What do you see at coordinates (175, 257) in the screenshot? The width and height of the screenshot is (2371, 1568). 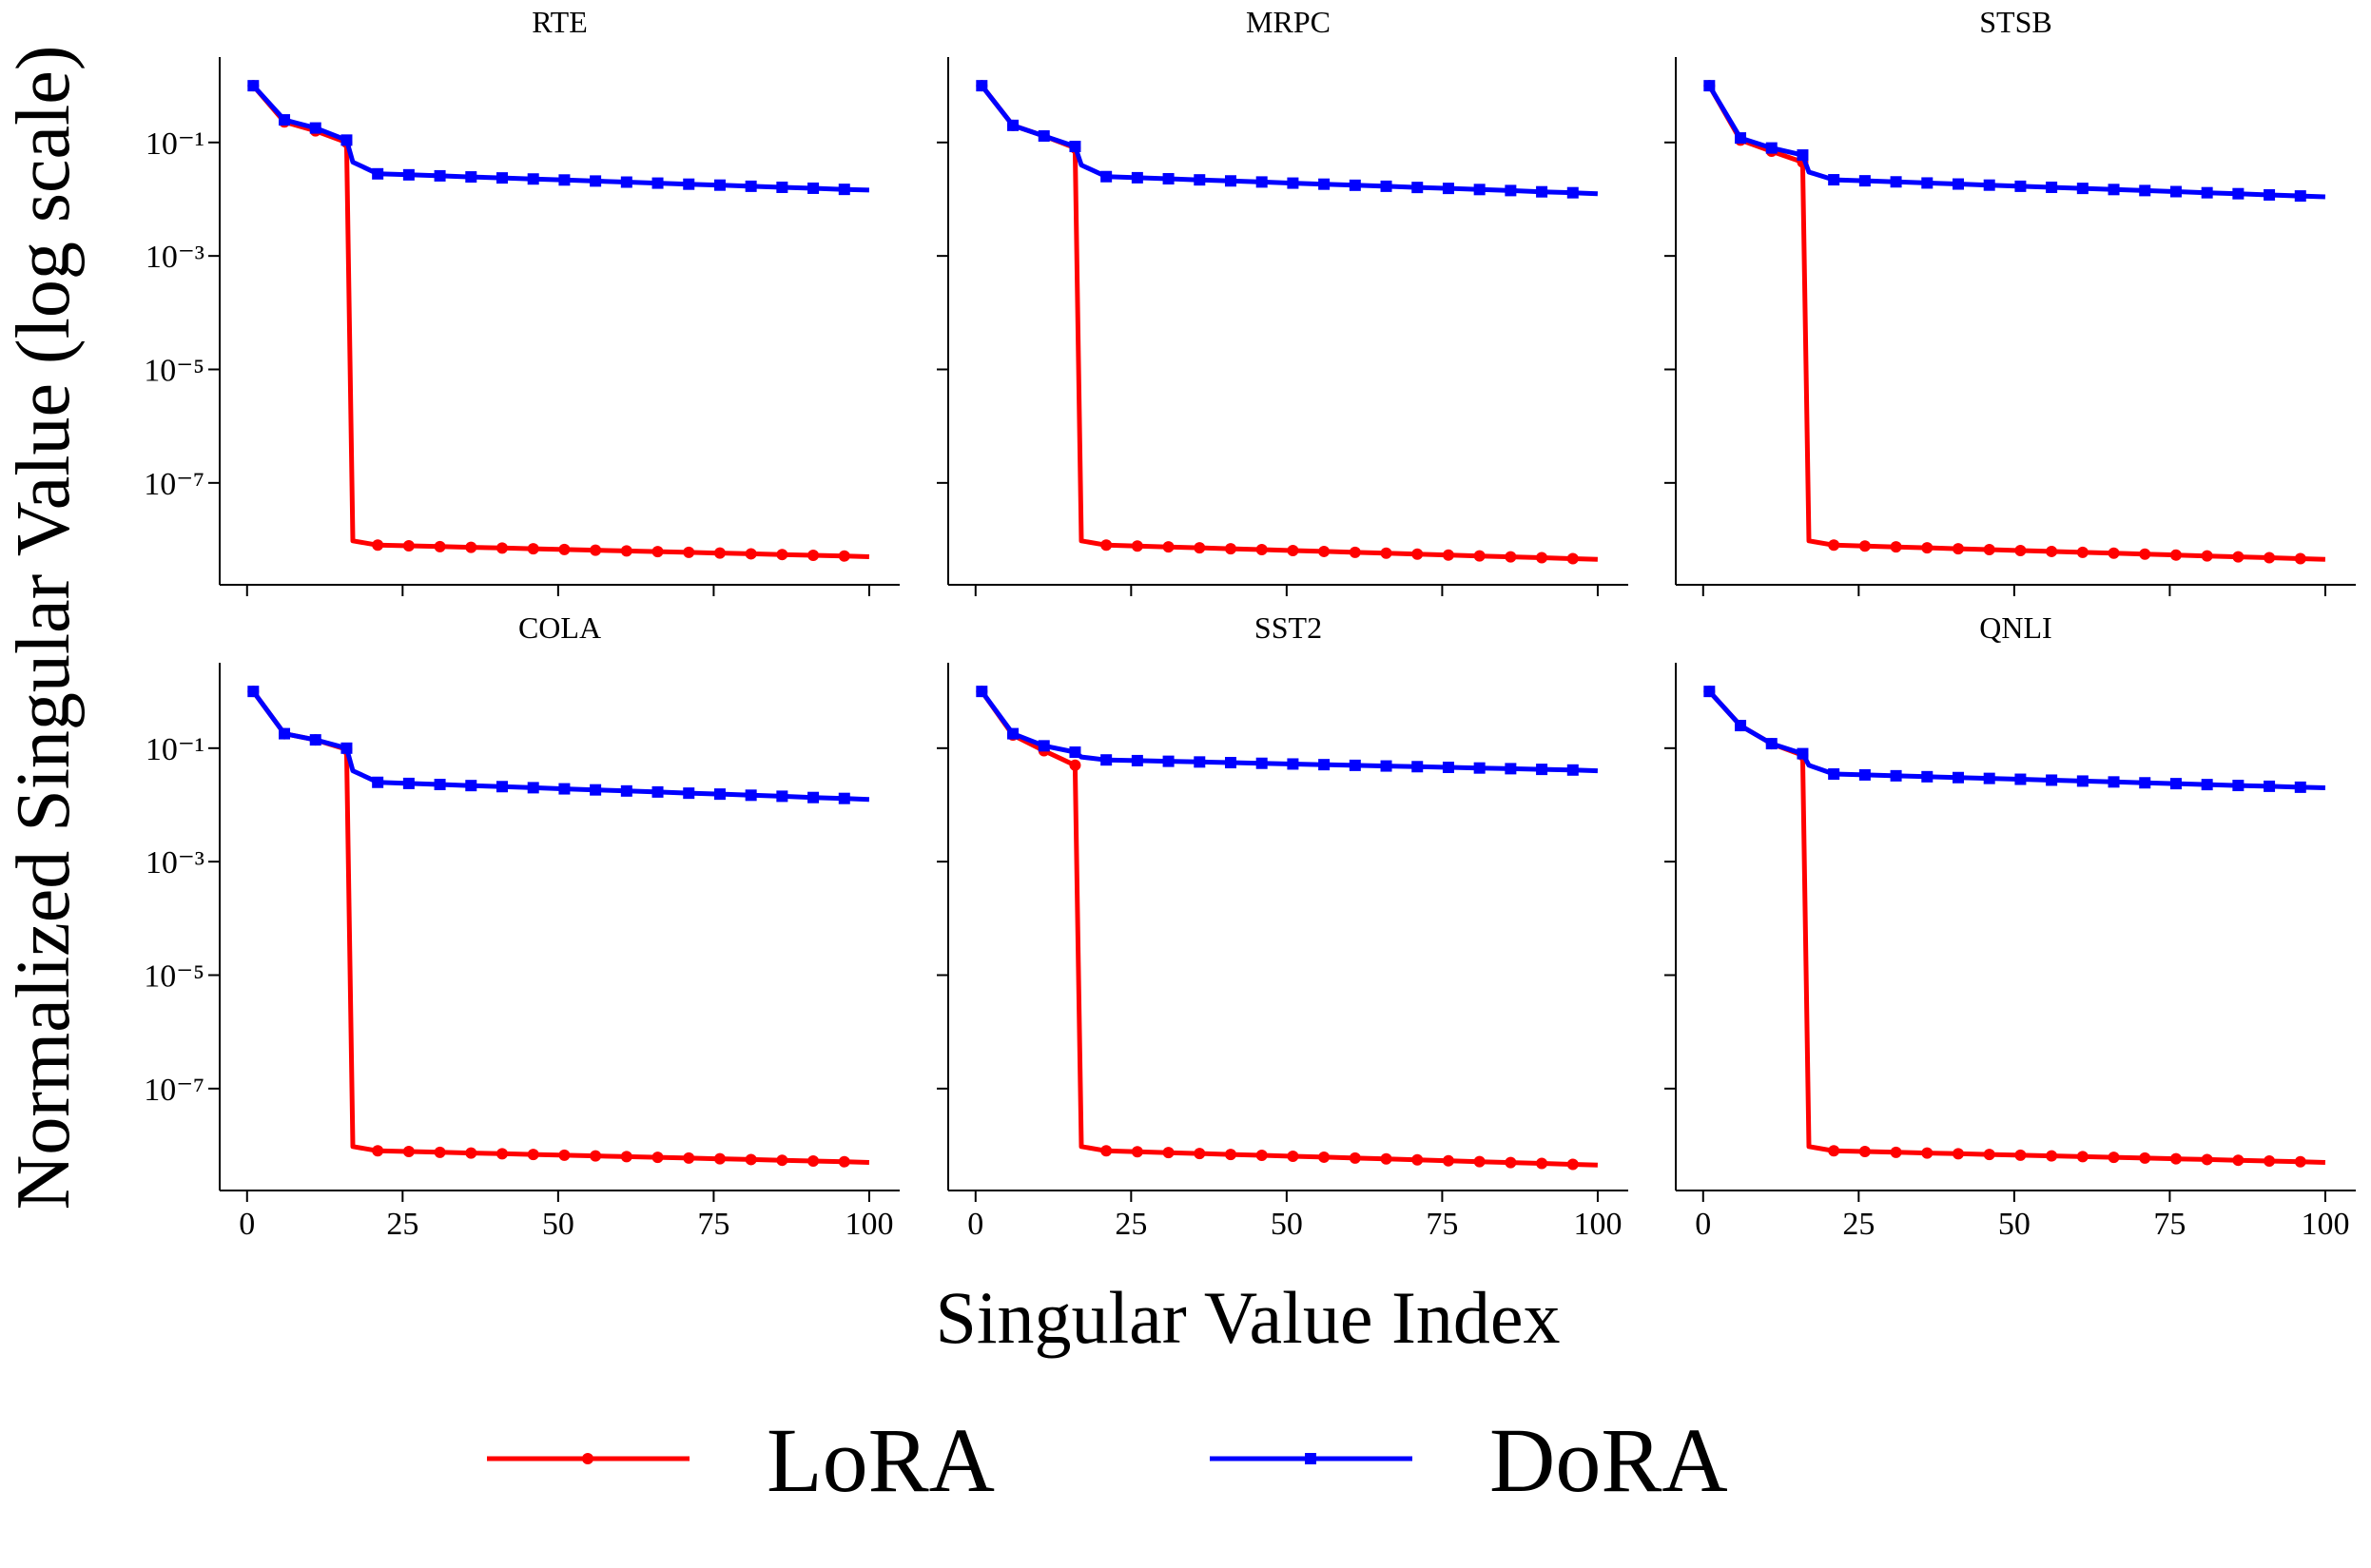 I see `y-tick-label: 10⁻³` at bounding box center [175, 257].